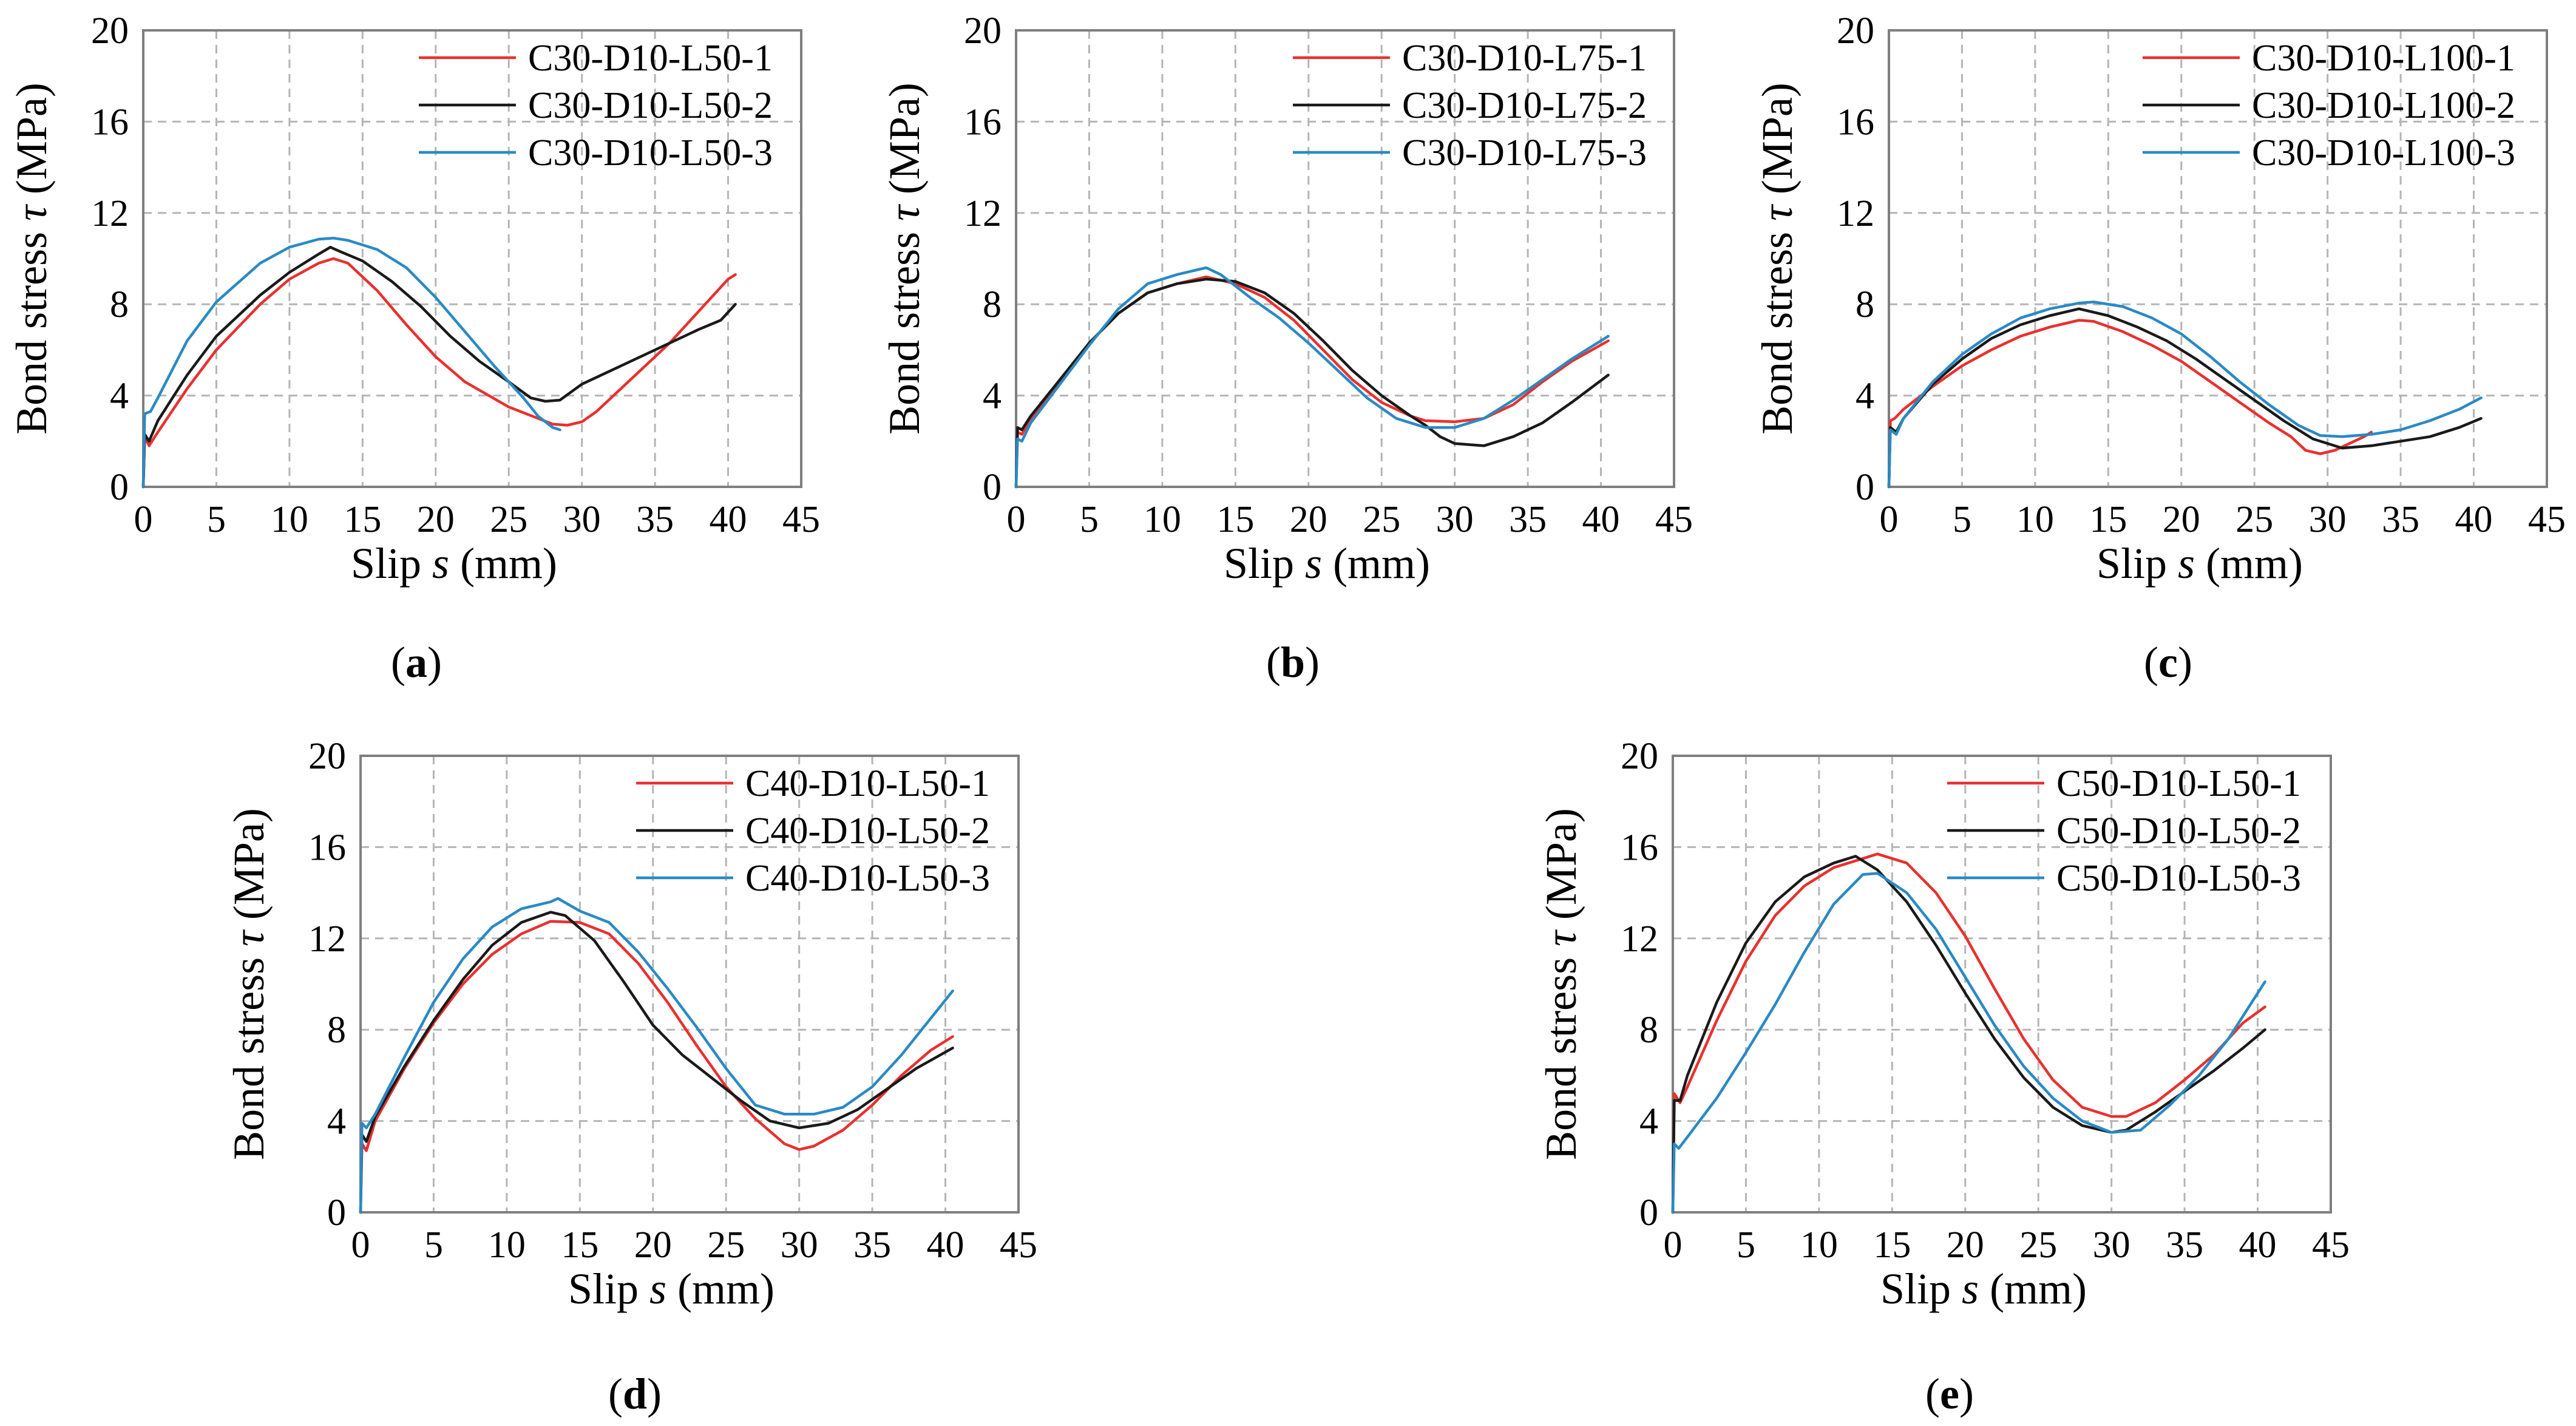 The image size is (2576, 1426). What do you see at coordinates (416, 662) in the screenshot?
I see `panel-caption: (a)` at bounding box center [416, 662].